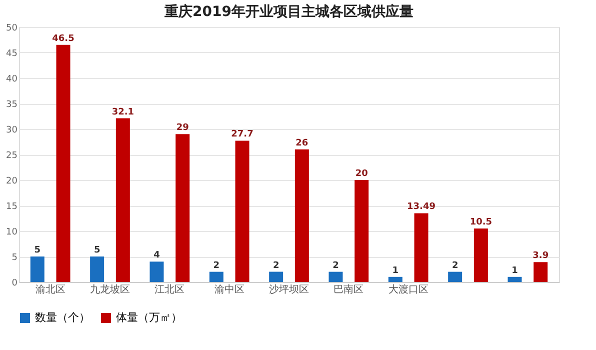 Image resolution: width=596 pixels, height=350 pixels. What do you see at coordinates (12, 207) in the screenshot?
I see `y-tick-label: 15` at bounding box center [12, 207].